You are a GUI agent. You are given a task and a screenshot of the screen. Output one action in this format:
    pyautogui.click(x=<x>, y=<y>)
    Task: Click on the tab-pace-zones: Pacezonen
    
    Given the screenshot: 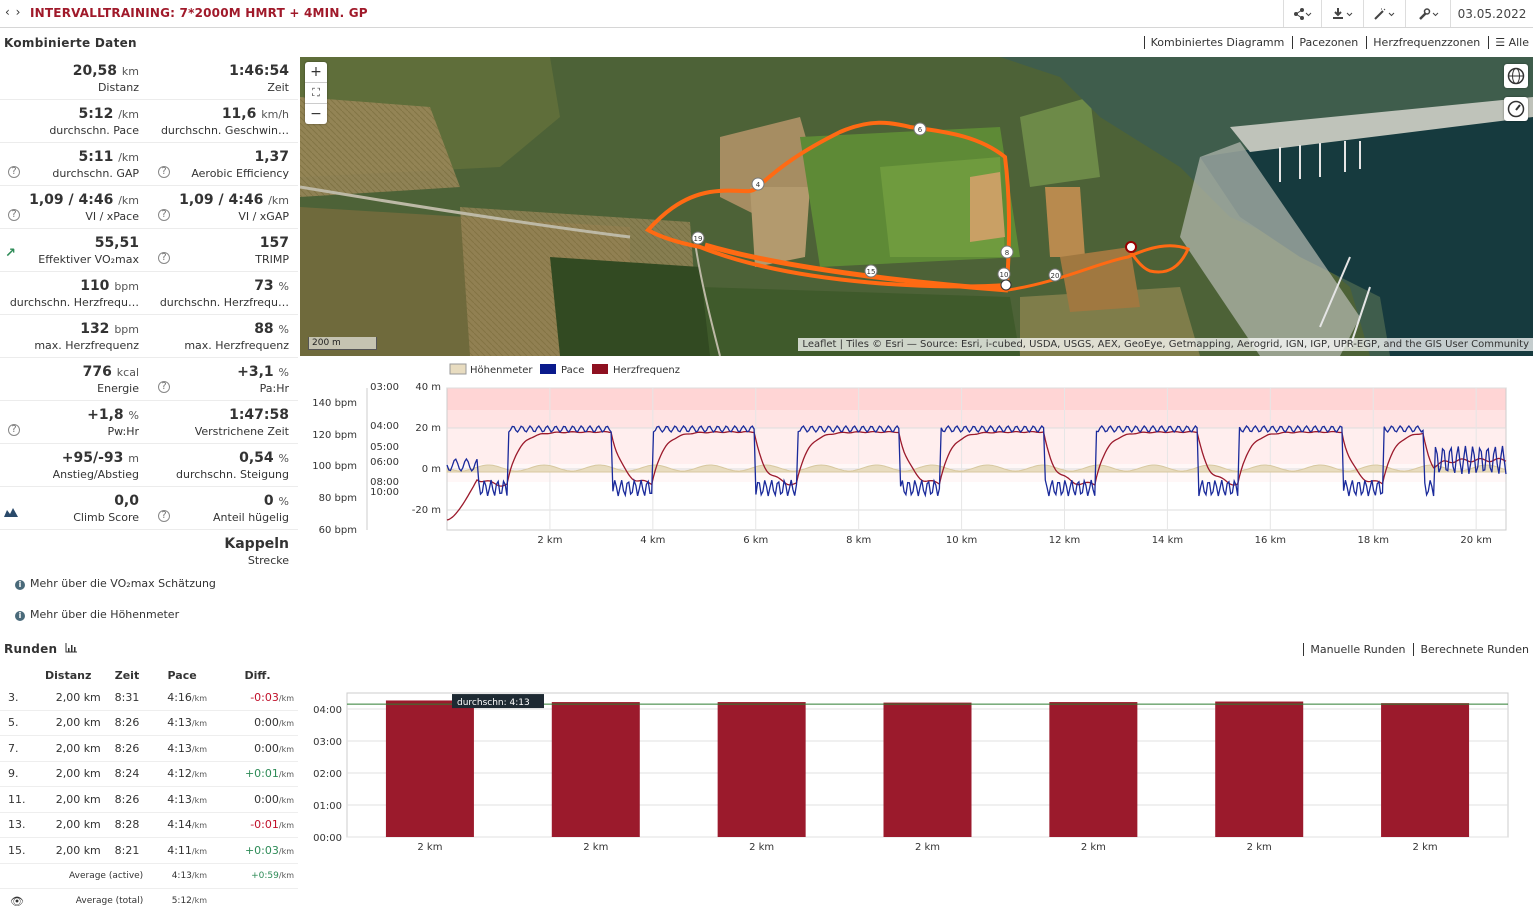 What is the action you would take?
    pyautogui.click(x=1325, y=42)
    